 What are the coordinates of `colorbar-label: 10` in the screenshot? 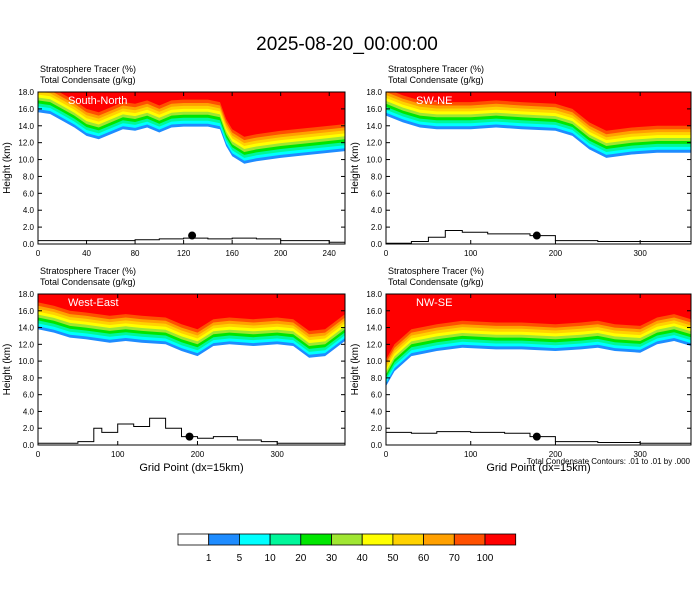 It's located at (271, 558).